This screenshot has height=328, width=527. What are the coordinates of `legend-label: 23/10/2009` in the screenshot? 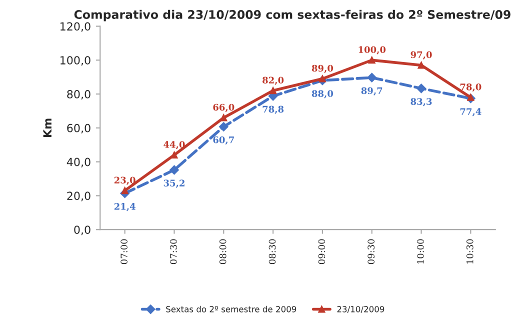 It's located at (360, 309).